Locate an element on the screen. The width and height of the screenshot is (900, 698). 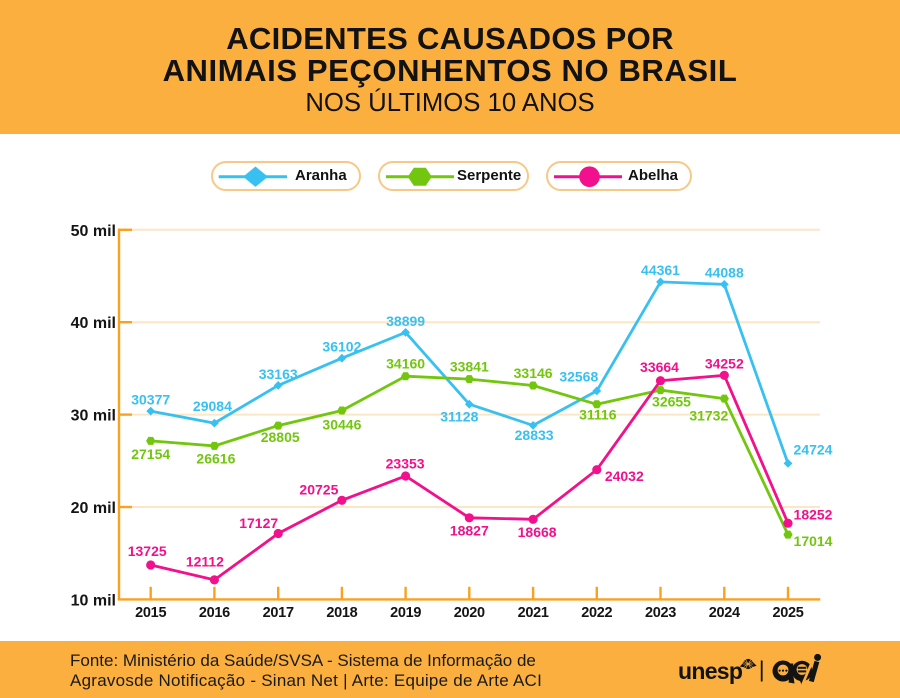
svg-text: 20 mil is located at coordinates (93, 508).